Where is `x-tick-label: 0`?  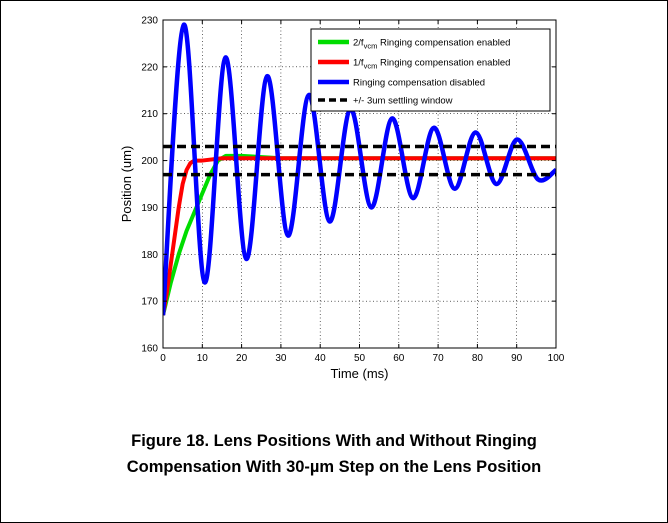
x-tick-label: 0 is located at coordinates (163, 358).